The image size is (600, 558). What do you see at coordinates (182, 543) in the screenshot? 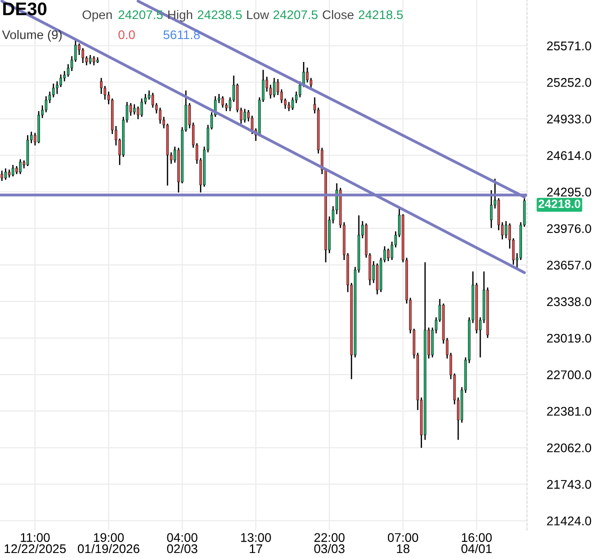
I see `x-tick-label: 04:00 02/03` at bounding box center [182, 543].